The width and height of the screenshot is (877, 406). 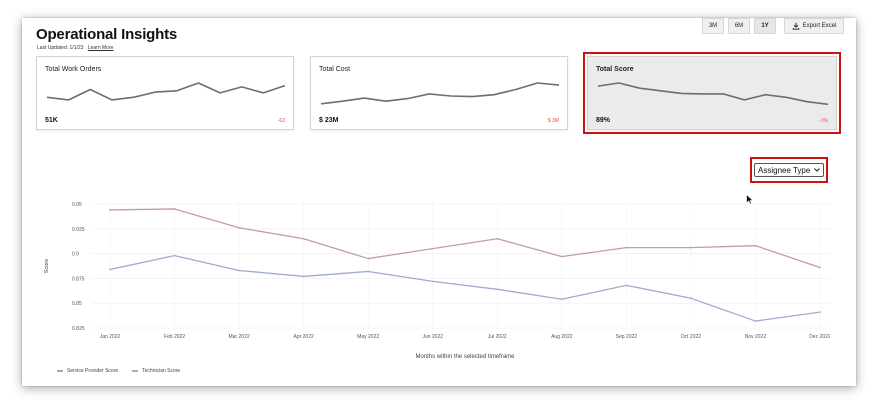 I want to click on y-tick-label: 0.95, so click(x=77, y=205).